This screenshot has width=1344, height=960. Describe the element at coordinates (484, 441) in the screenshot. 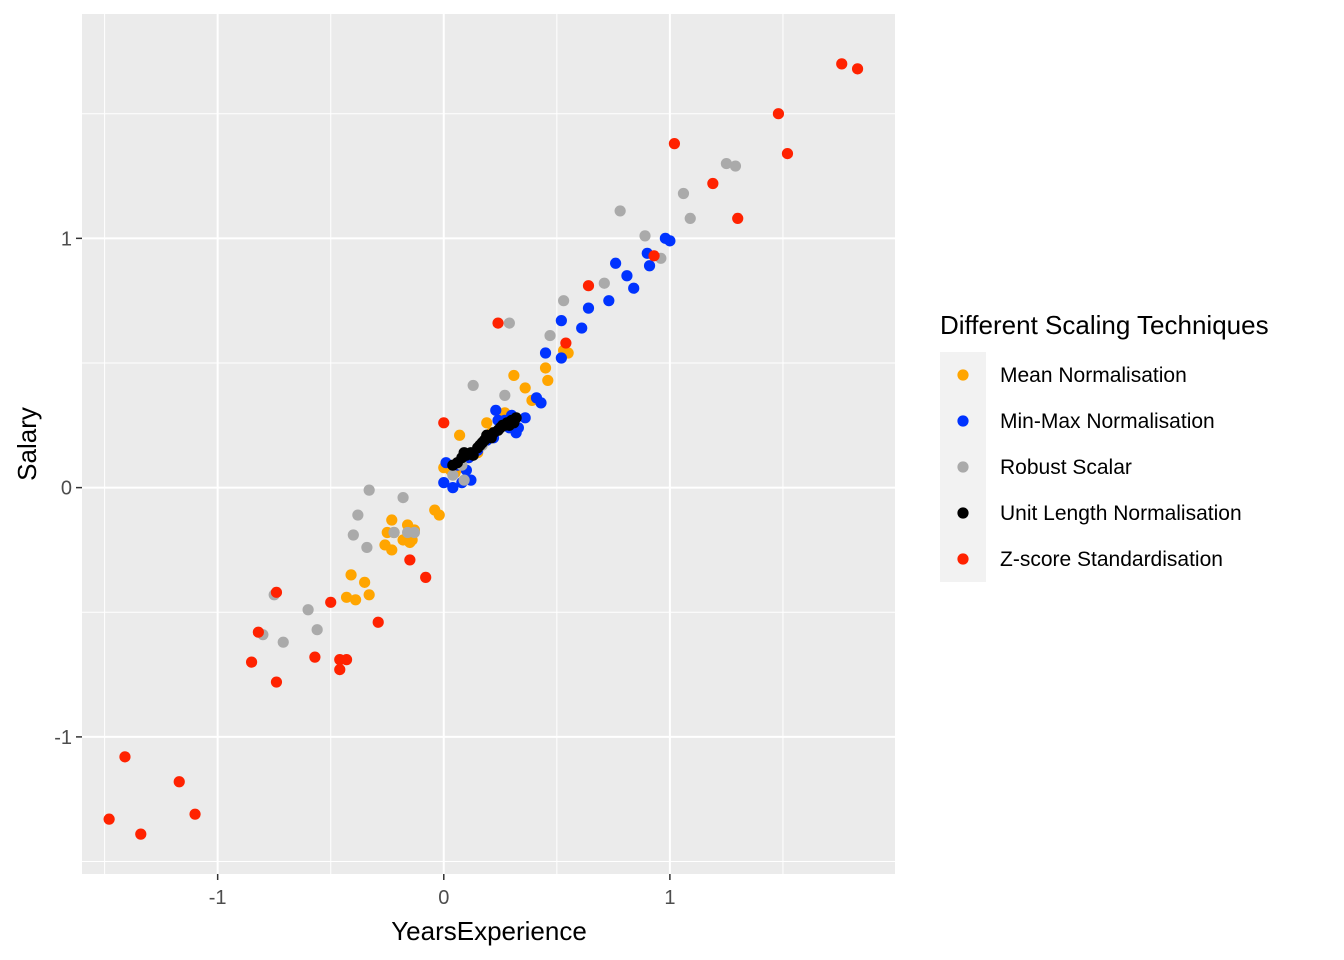

I see `series-points` at that location.